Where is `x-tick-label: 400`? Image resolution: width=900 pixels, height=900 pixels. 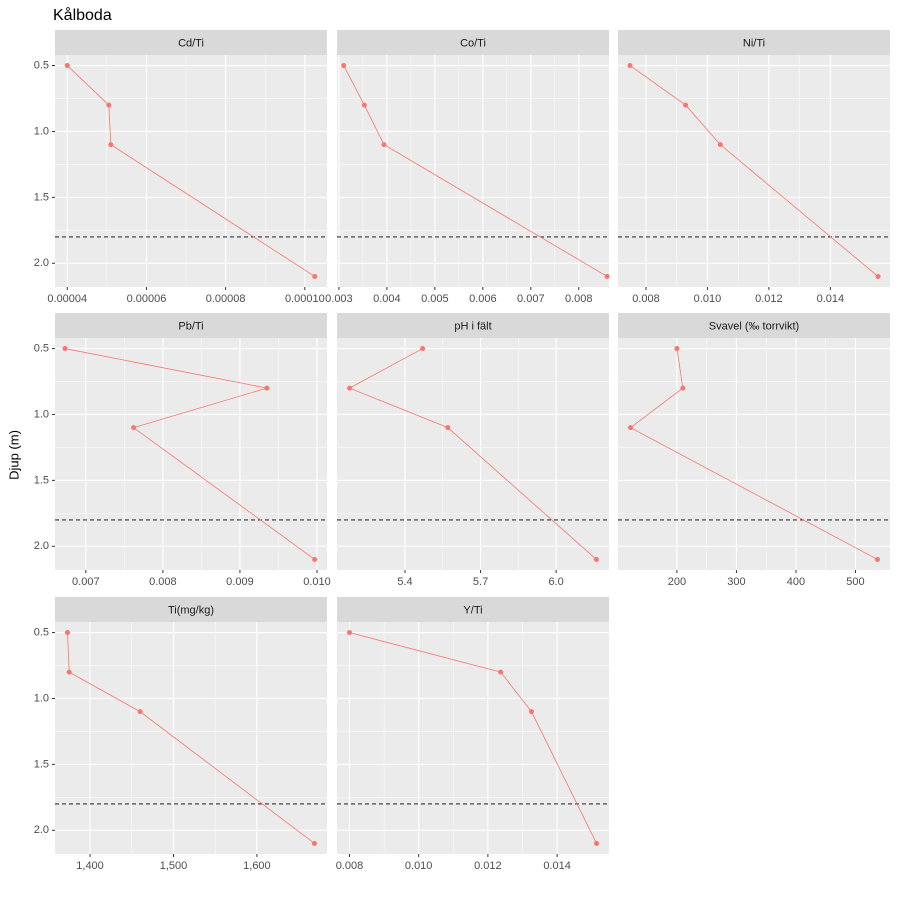 x-tick-label: 400 is located at coordinates (796, 582).